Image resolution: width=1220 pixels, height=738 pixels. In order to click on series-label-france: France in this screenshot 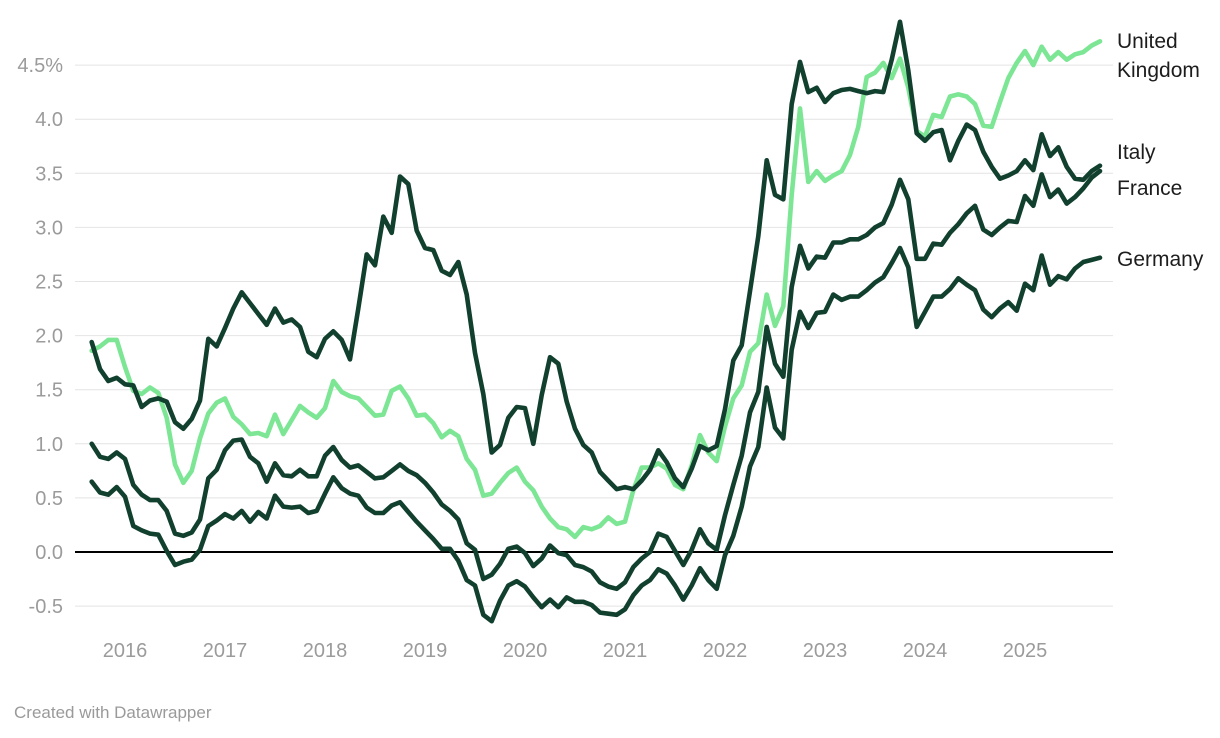, I will do `click(1150, 188)`.